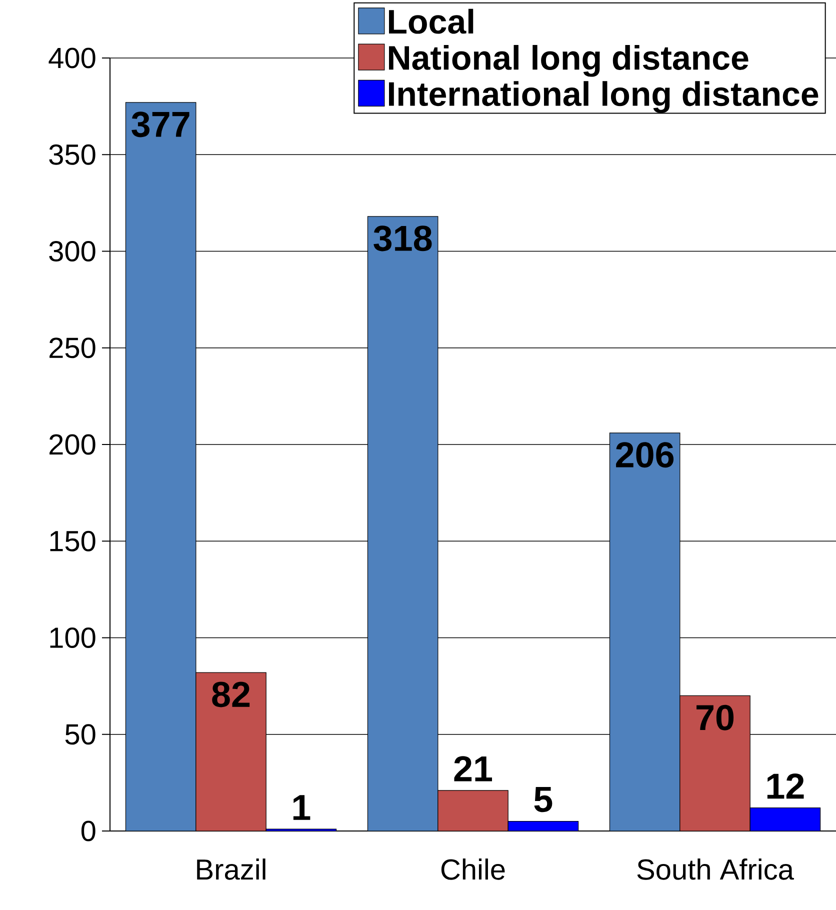  What do you see at coordinates (568, 60) in the screenshot?
I see `legend-label: National long distance` at bounding box center [568, 60].